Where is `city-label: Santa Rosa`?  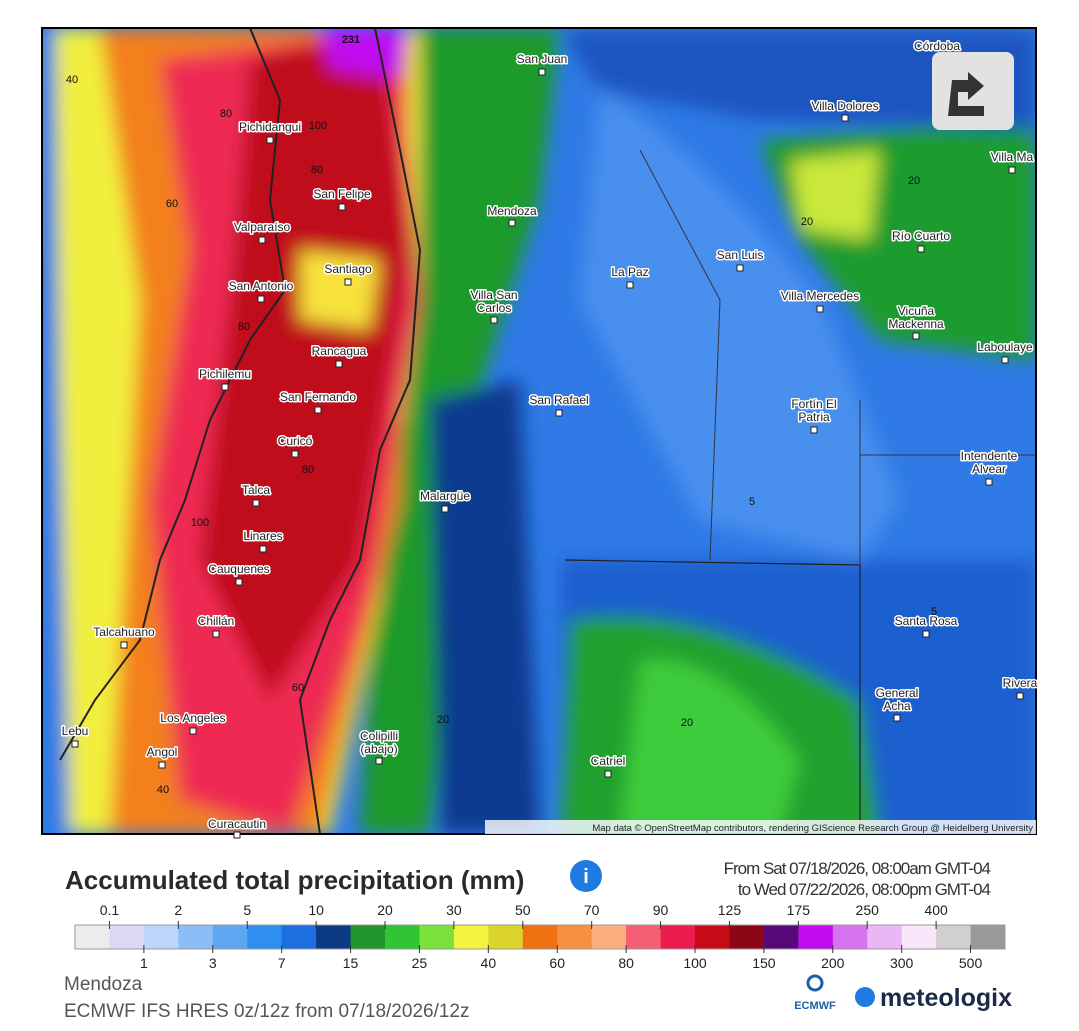
city-label: Santa Rosa is located at coordinates (926, 621).